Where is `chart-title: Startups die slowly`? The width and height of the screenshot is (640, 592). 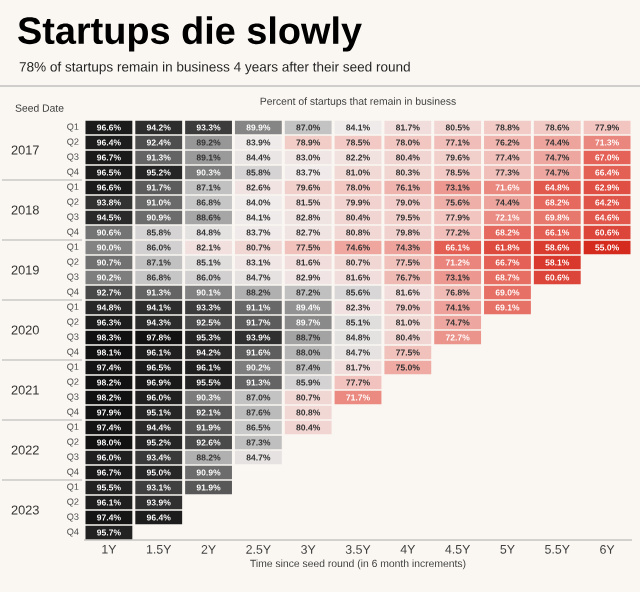
chart-title: Startups die slowly is located at coordinates (190, 34).